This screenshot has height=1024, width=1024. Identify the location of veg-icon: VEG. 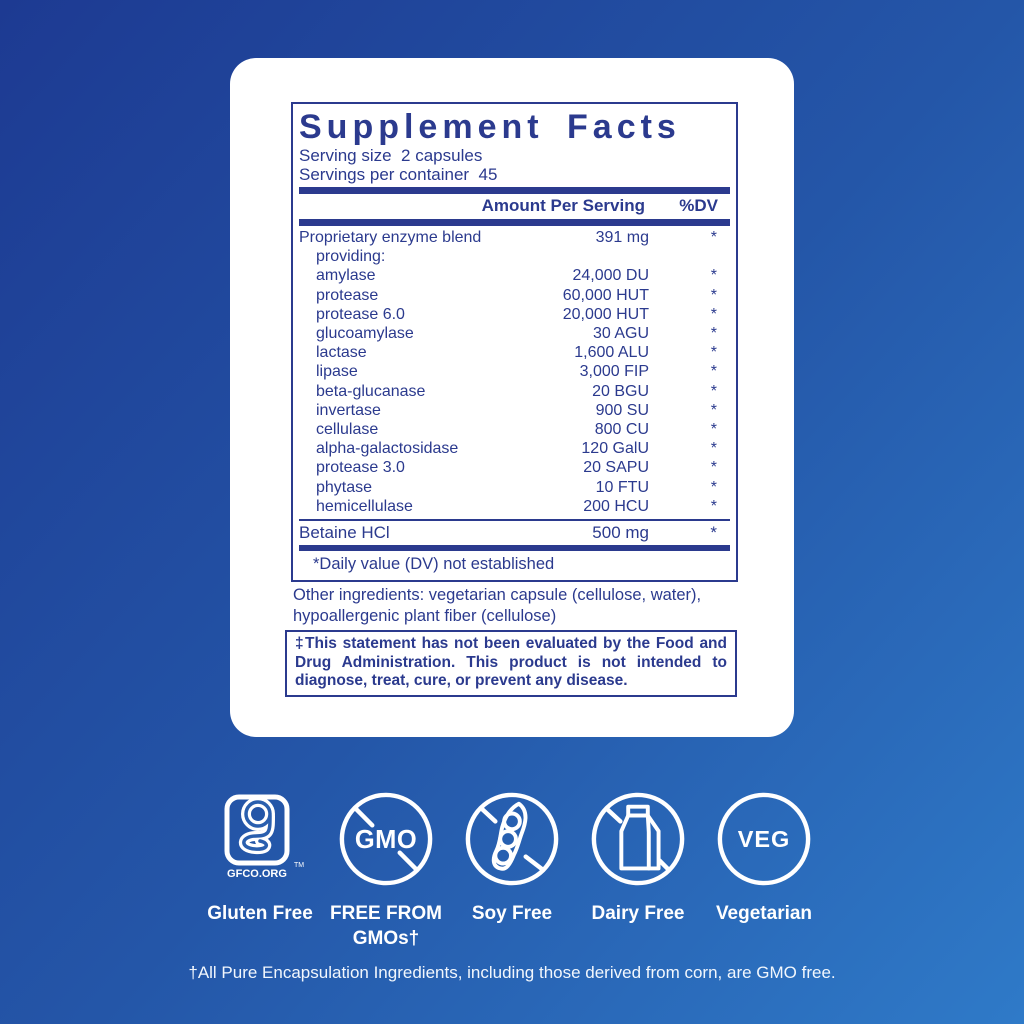
(764, 839).